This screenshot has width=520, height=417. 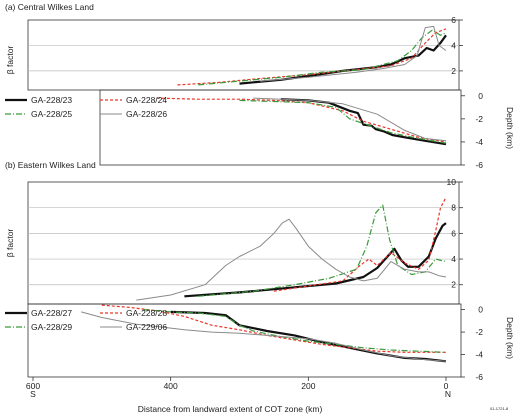 I want to click on legend-label: GA-228/29, so click(x=51, y=327).